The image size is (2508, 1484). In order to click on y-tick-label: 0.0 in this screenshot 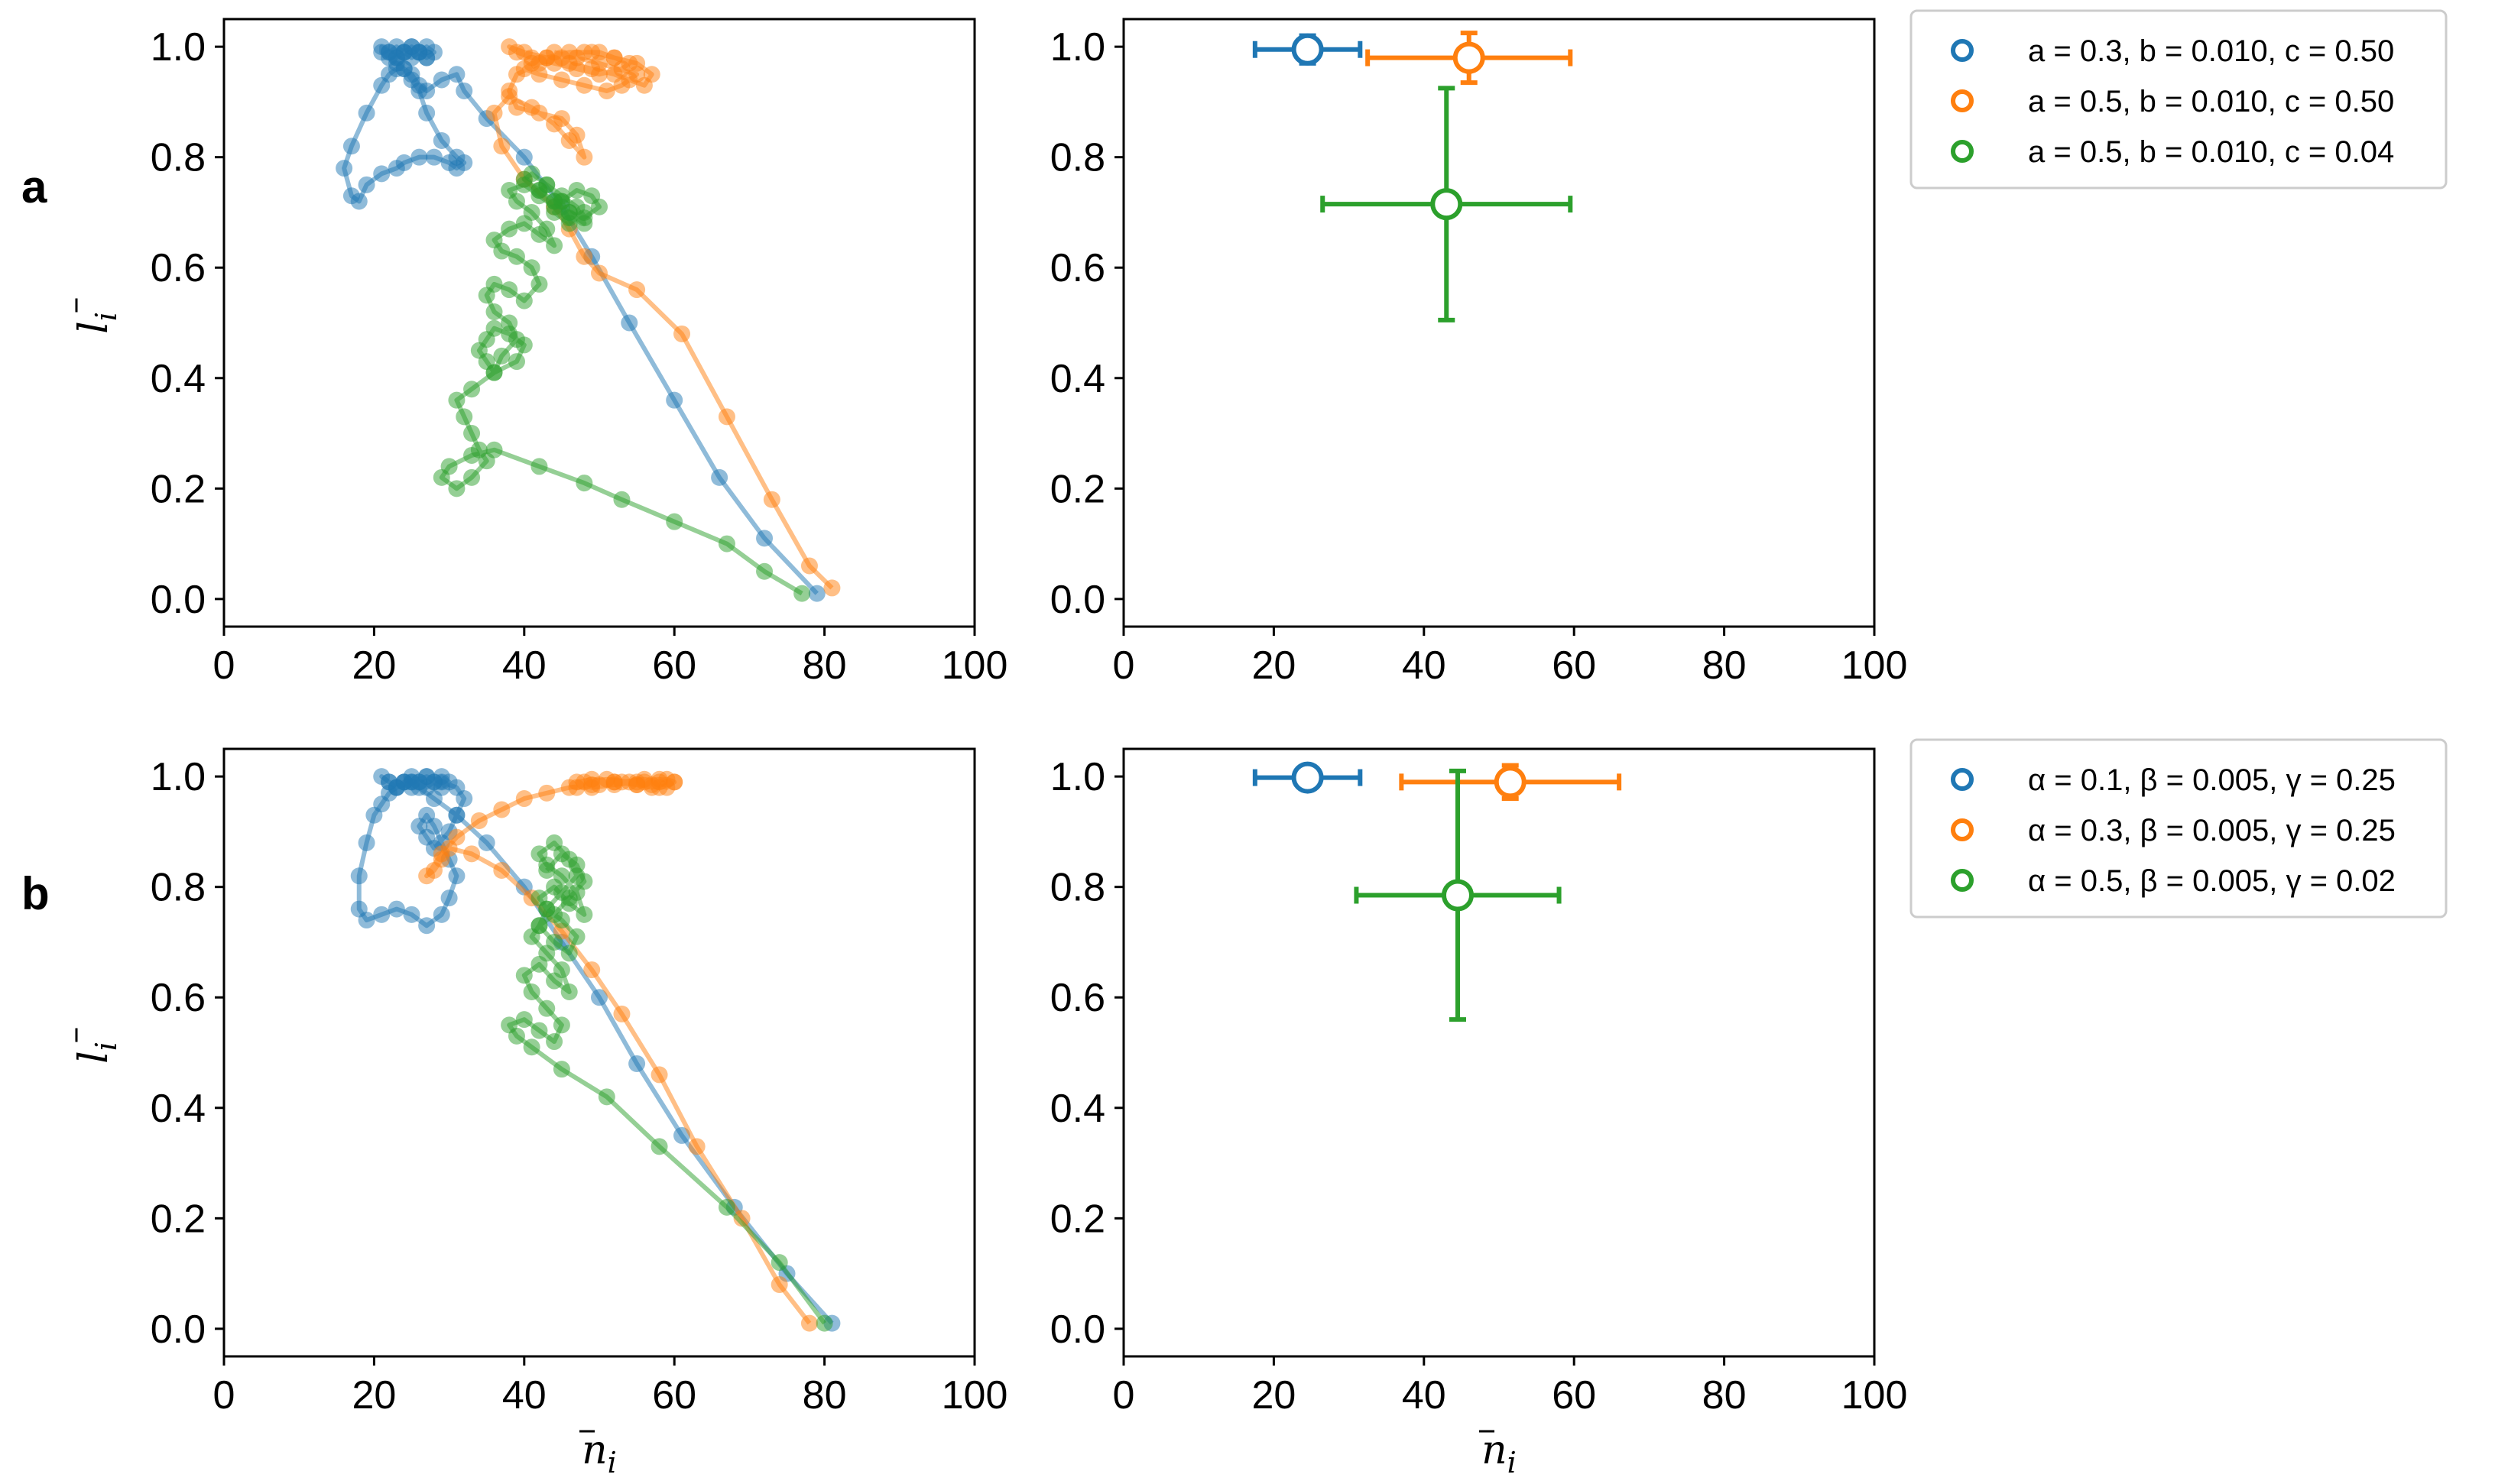, I will do `click(178, 1330)`.